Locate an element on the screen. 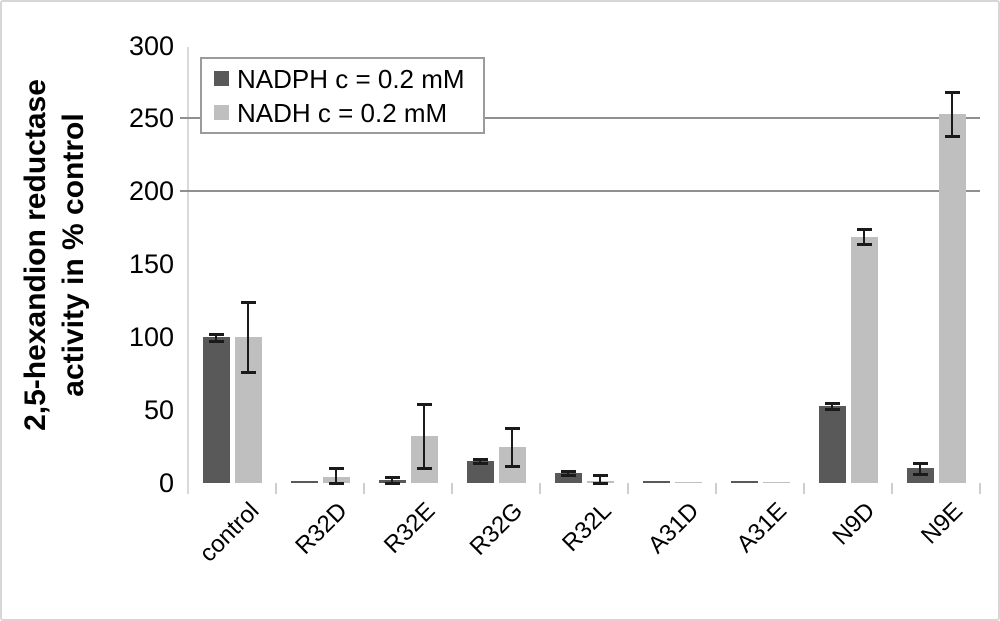  bar-R32L-nadph is located at coordinates (568, 477).